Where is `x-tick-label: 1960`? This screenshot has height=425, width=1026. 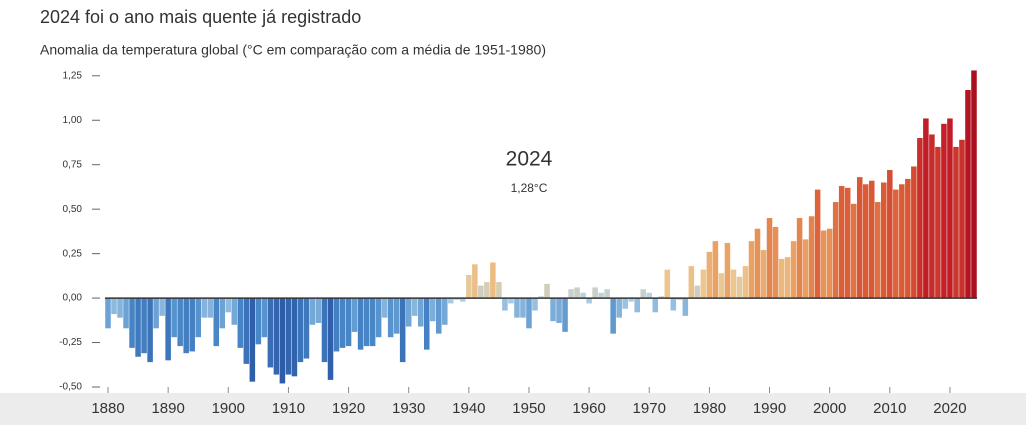 x-tick-label: 1960 is located at coordinates (588, 408).